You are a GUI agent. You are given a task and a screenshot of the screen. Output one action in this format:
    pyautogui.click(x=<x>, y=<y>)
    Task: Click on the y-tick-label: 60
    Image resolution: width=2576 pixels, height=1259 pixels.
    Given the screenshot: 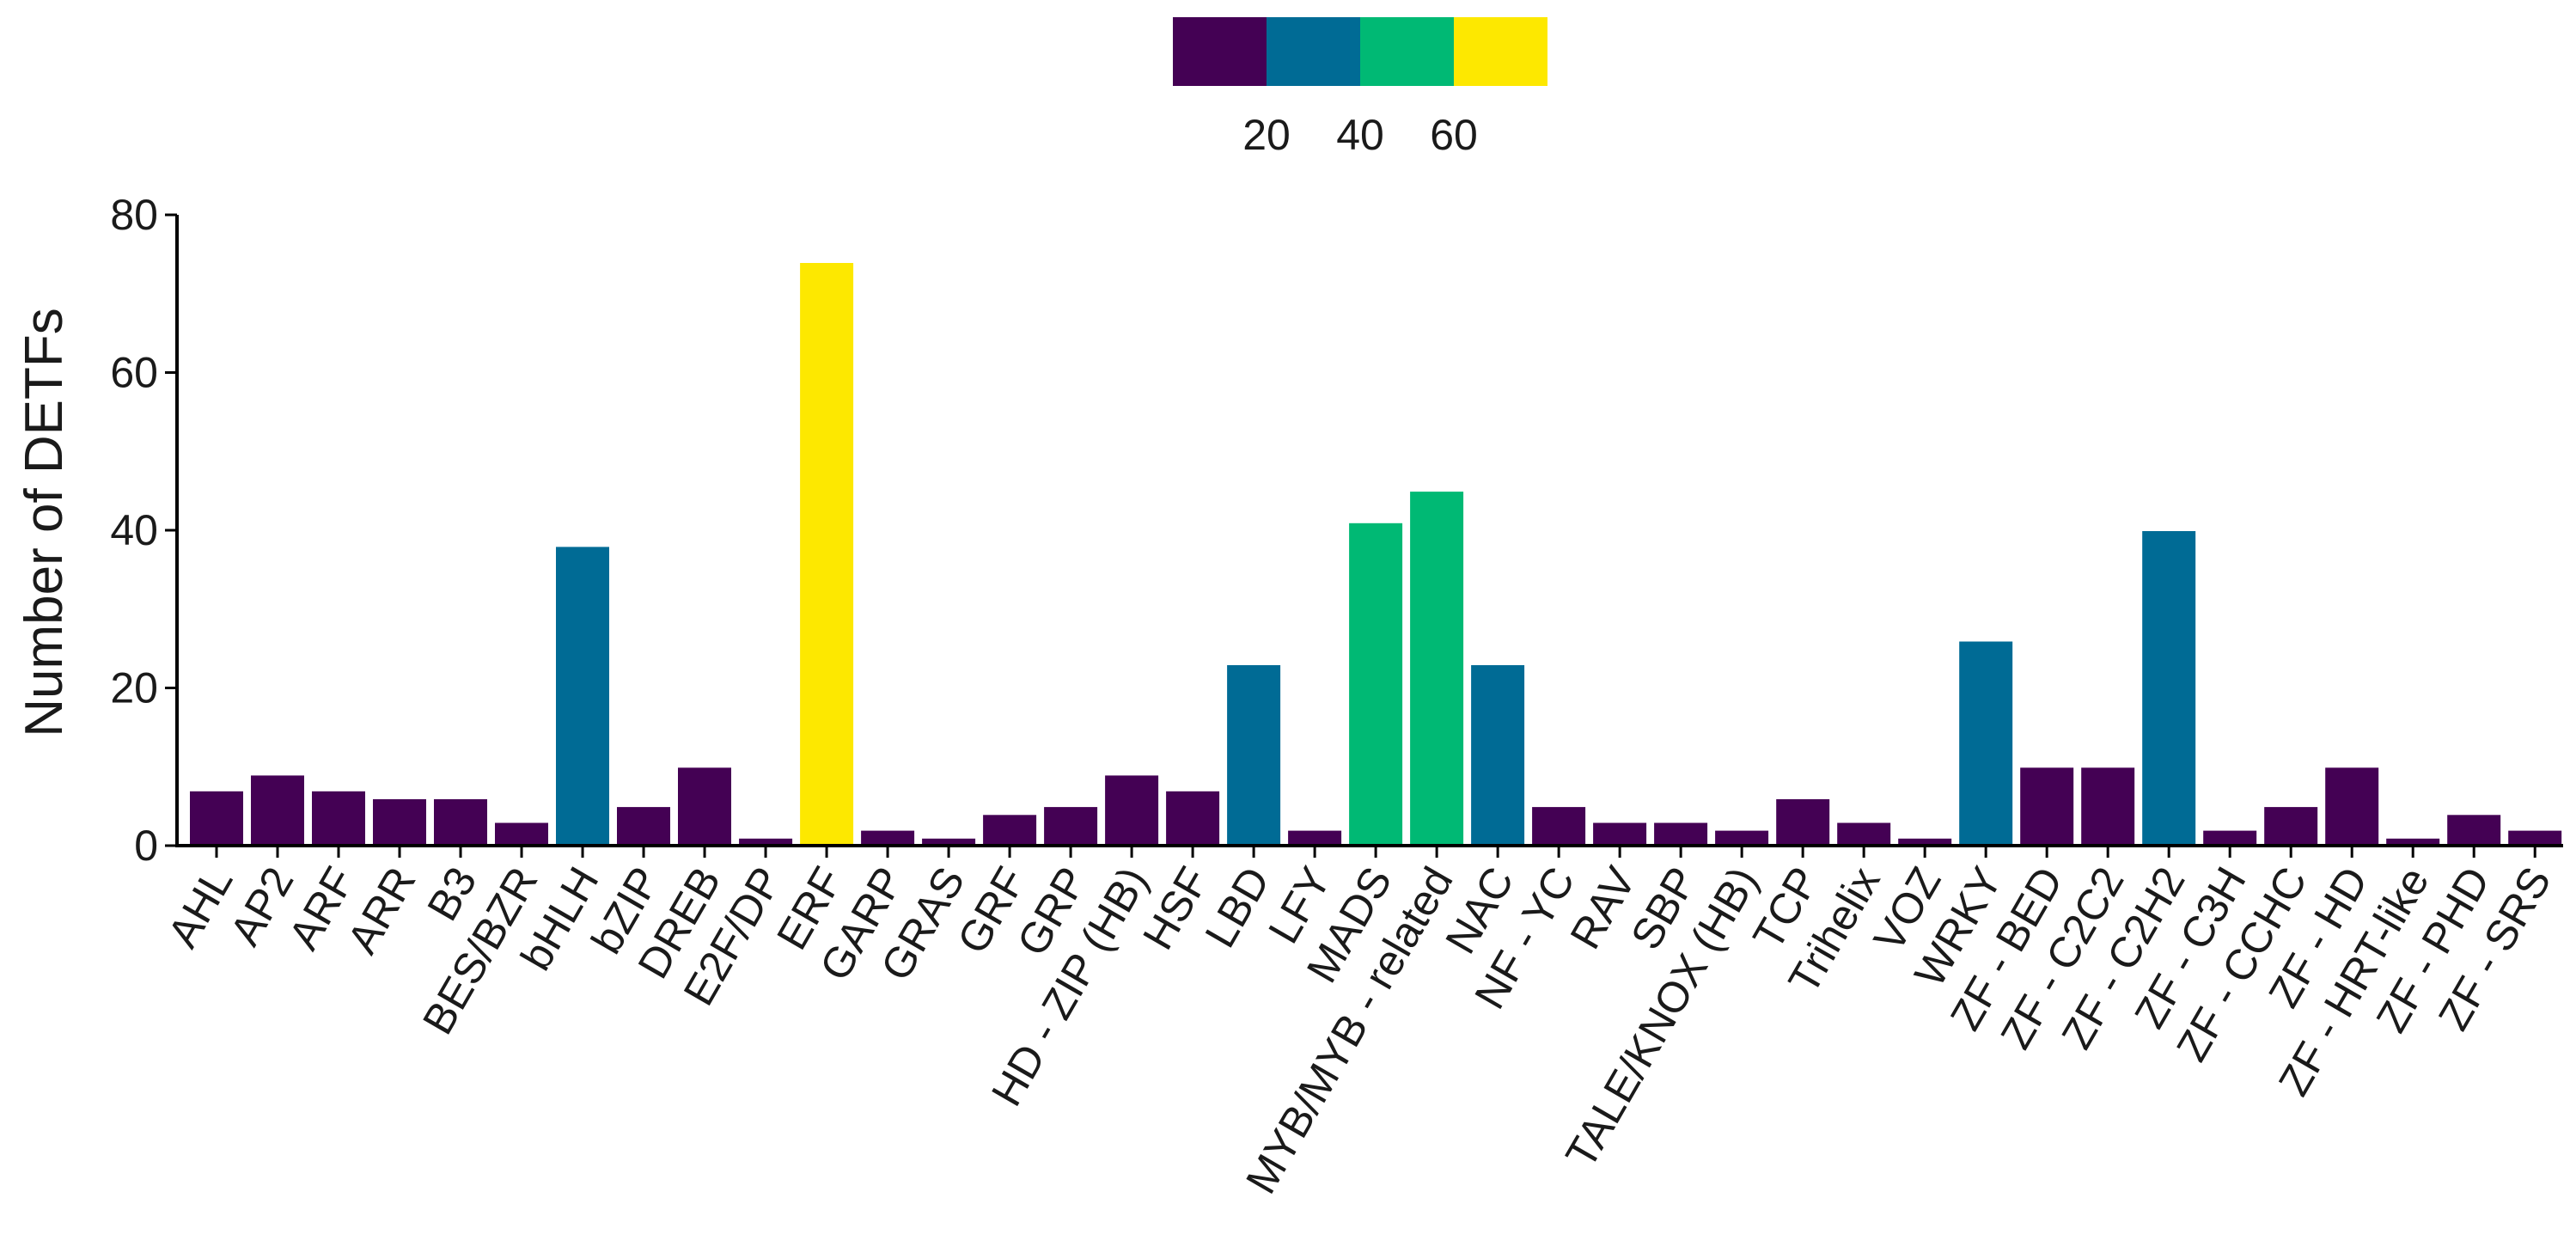 What is the action you would take?
    pyautogui.click(x=134, y=373)
    